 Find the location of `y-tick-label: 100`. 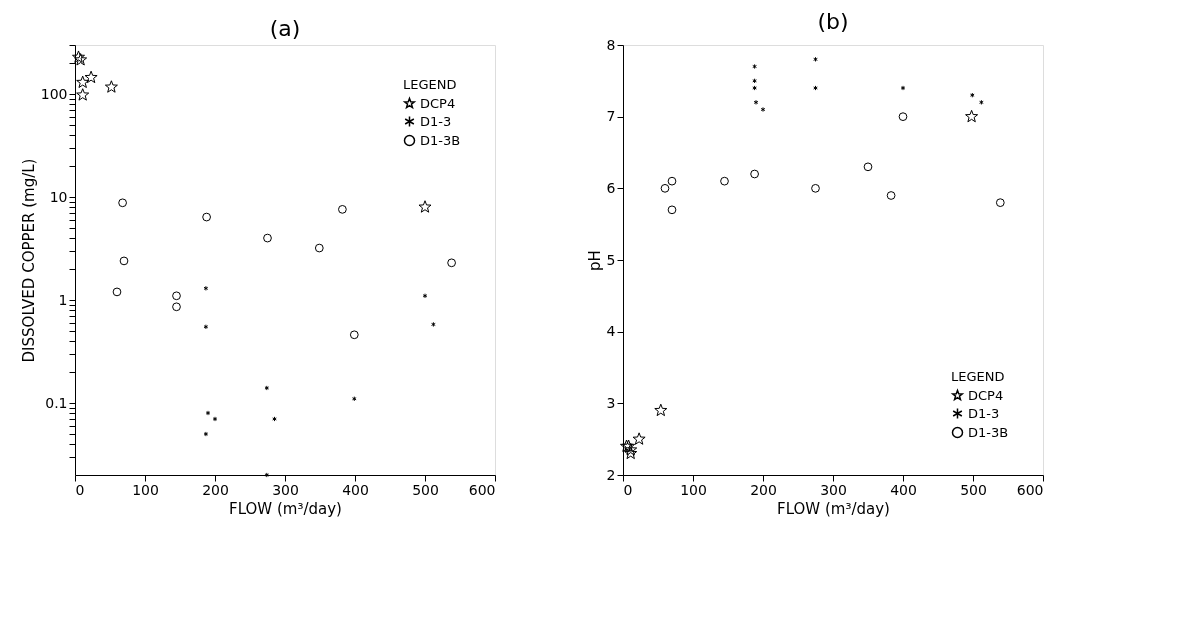

y-tick-label: 100 is located at coordinates (54, 93).